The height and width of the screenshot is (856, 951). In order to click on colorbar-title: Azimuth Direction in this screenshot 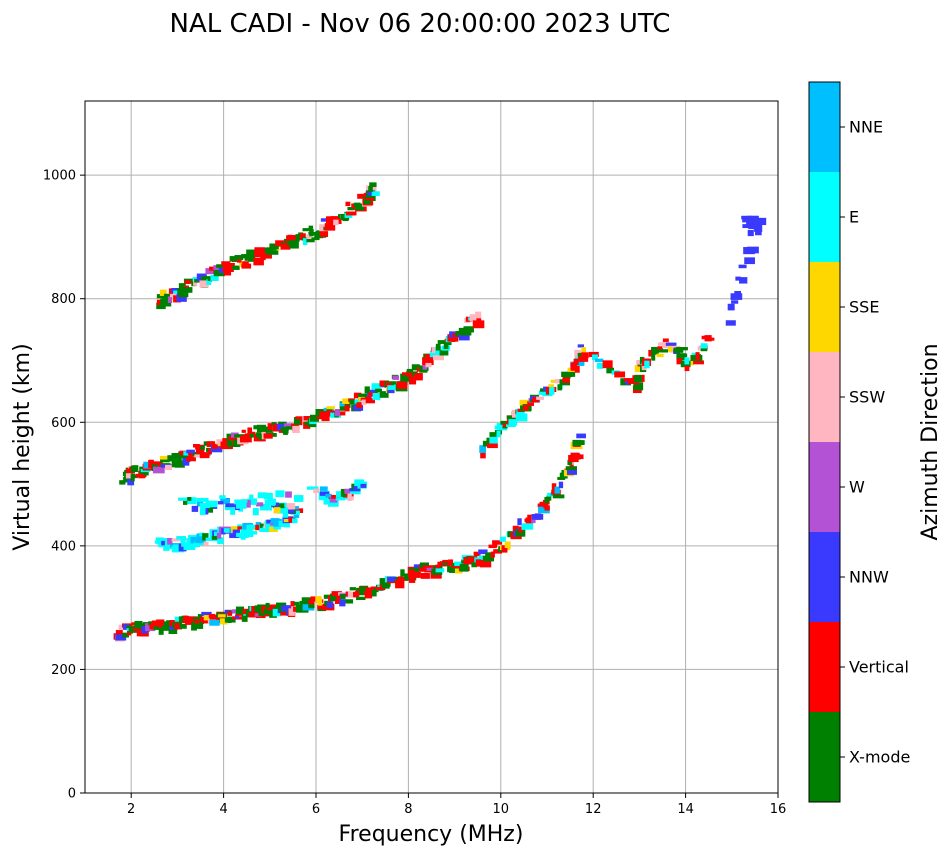, I will do `click(930, 441)`.